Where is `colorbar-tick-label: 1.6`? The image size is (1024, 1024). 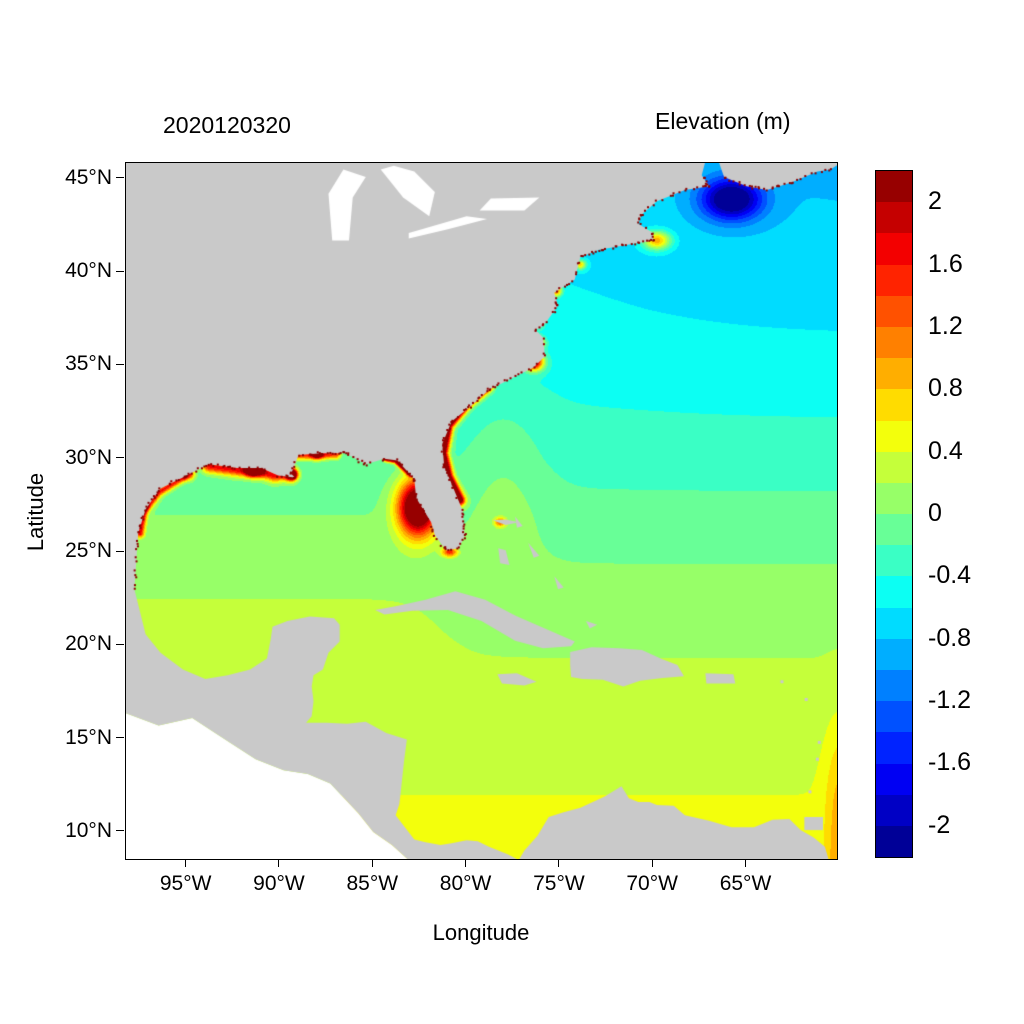 colorbar-tick-label: 1.6 is located at coordinates (945, 263).